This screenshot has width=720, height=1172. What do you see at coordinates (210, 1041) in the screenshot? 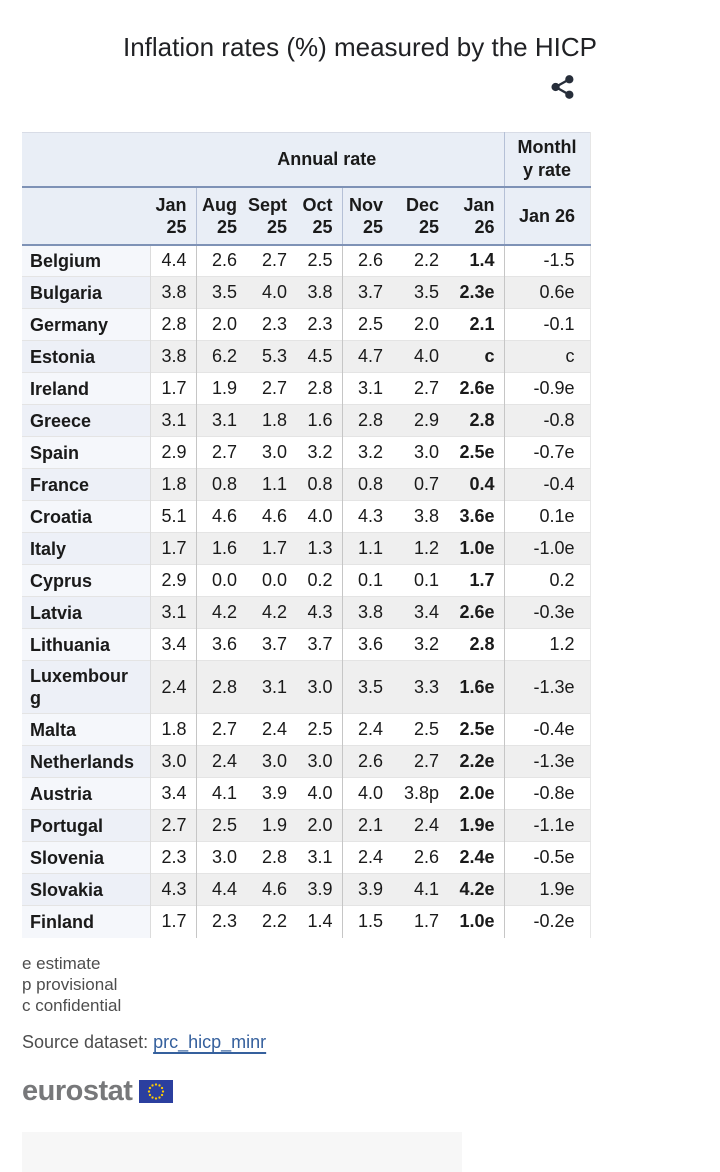
I see `source-dataset-link: prc_hicp_minr` at bounding box center [210, 1041].